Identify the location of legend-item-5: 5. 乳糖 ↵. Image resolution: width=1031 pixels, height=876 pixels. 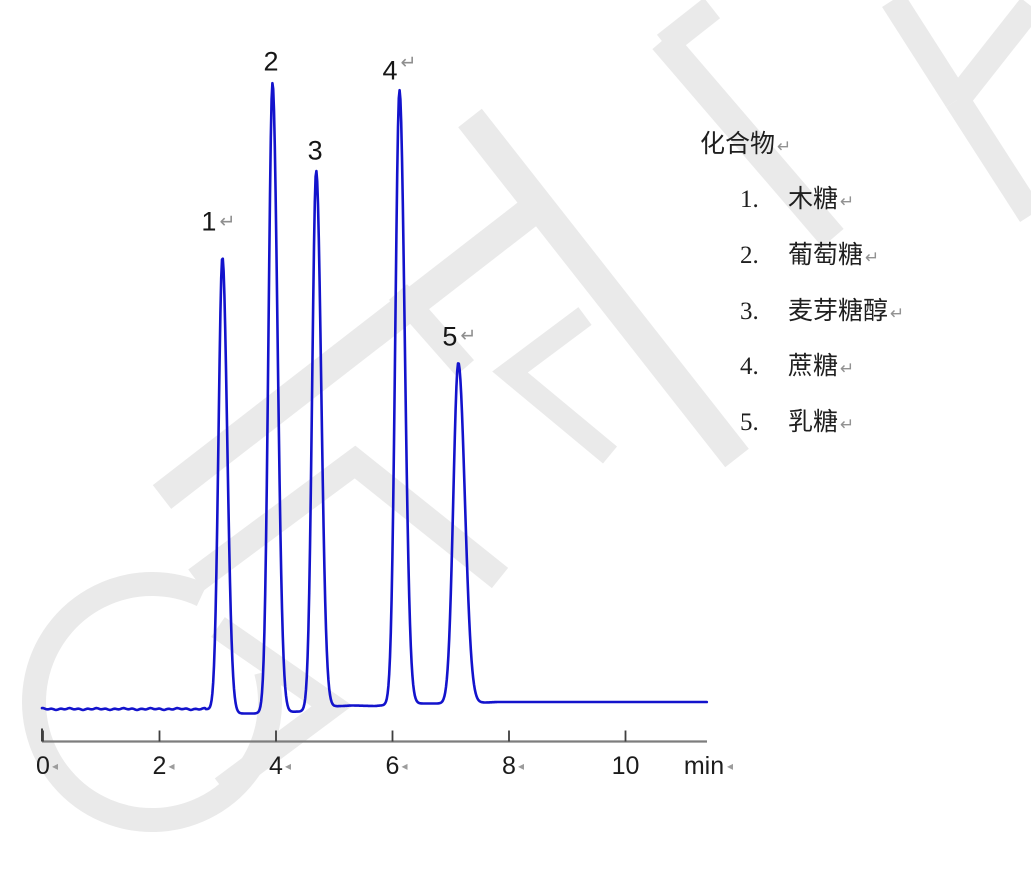
(797, 420).